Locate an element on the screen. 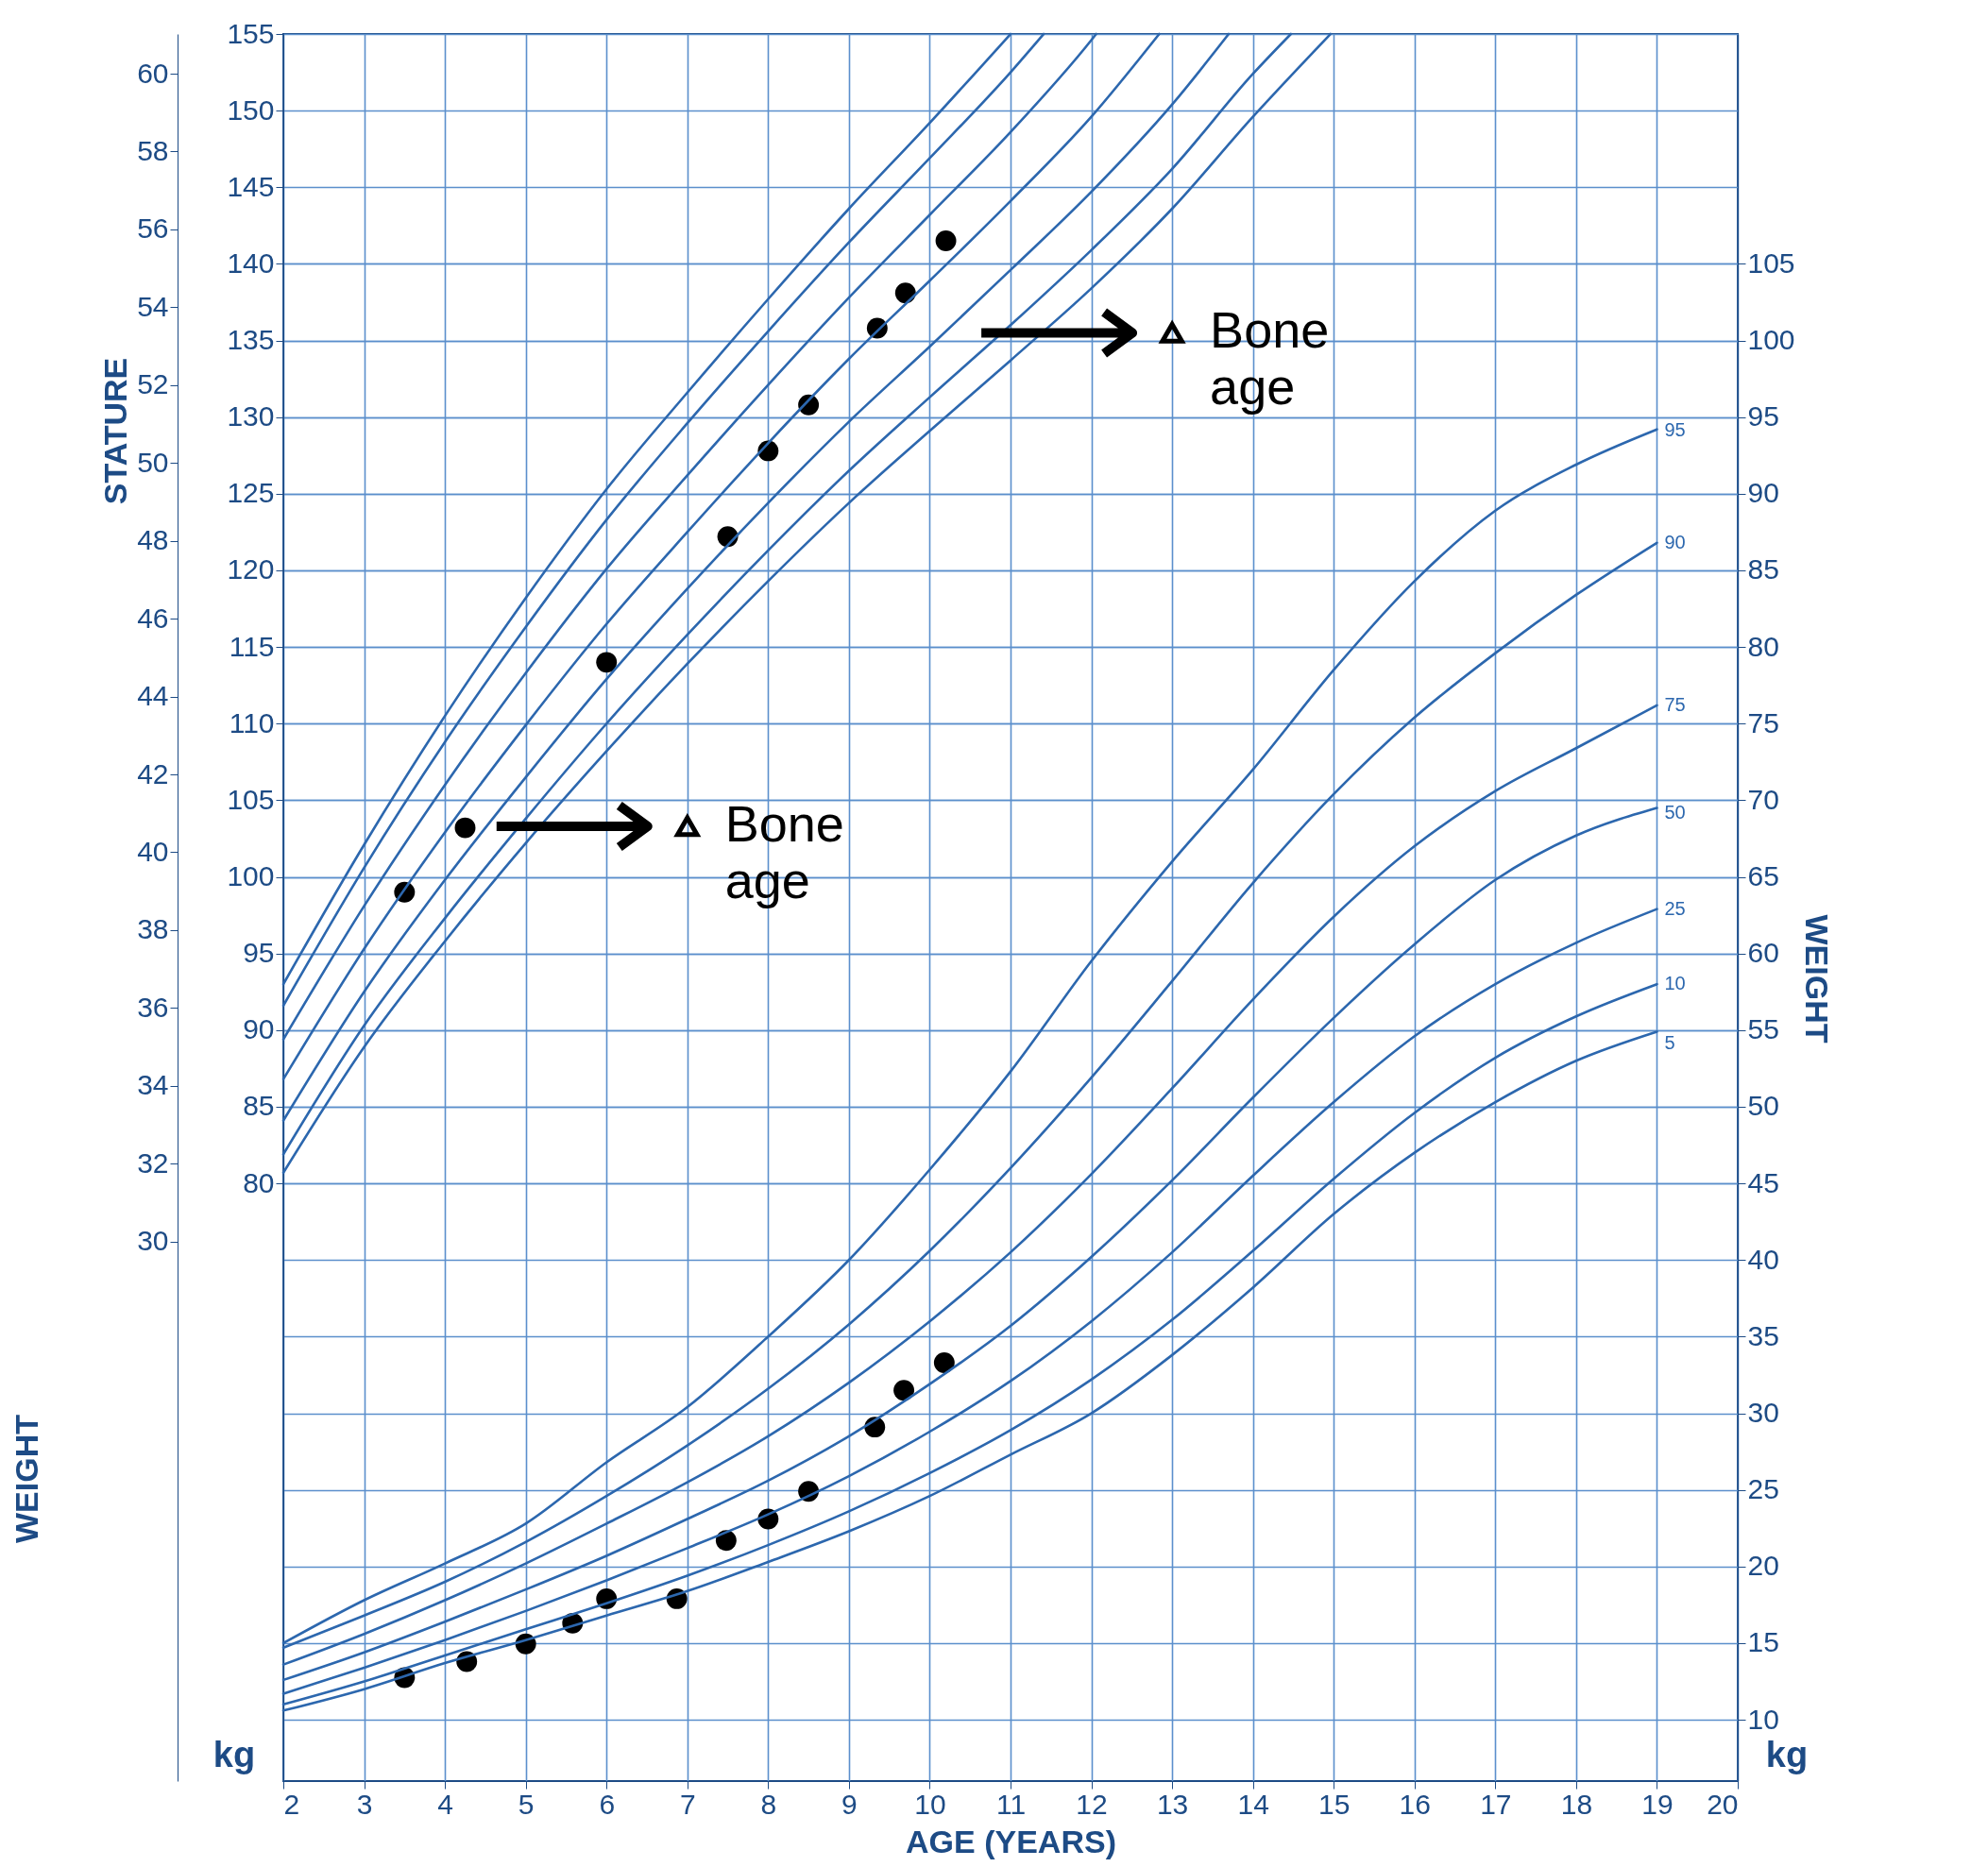  y3-tick-label: 40 is located at coordinates (153, 851).